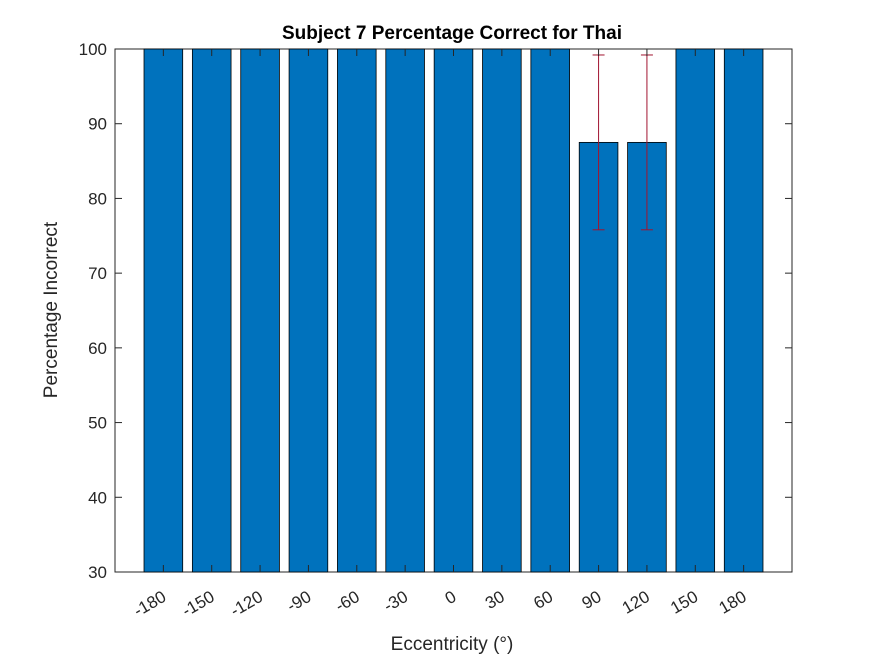  What do you see at coordinates (97, 423) in the screenshot?
I see `y-tick-label-50: 50` at bounding box center [97, 423].